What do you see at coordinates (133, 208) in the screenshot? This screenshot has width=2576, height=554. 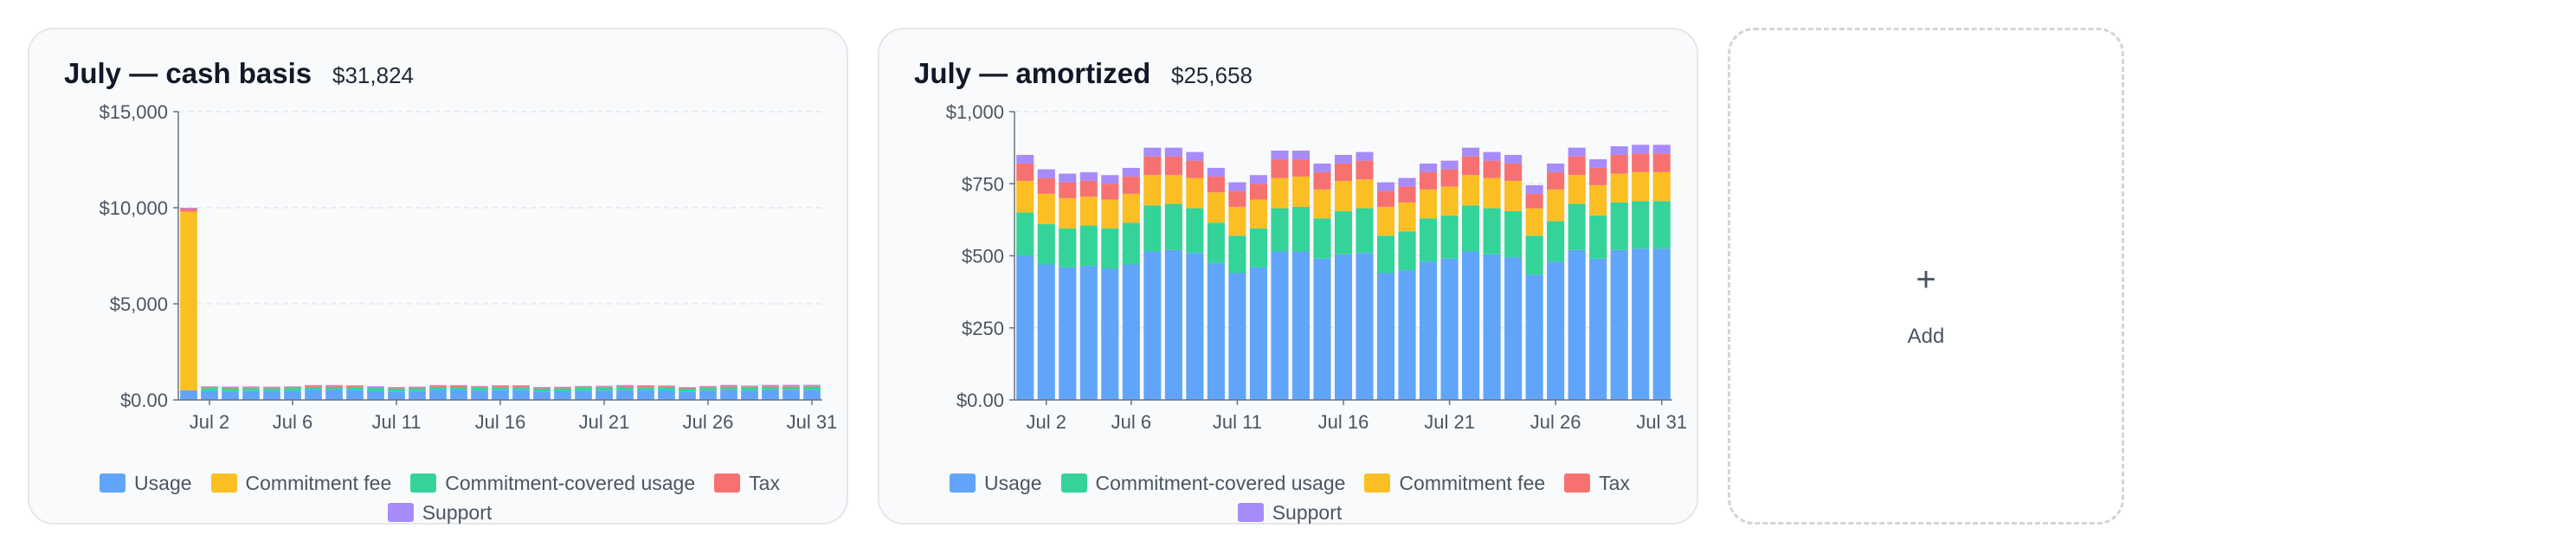 I see `y-tick-label: $10,000` at bounding box center [133, 208].